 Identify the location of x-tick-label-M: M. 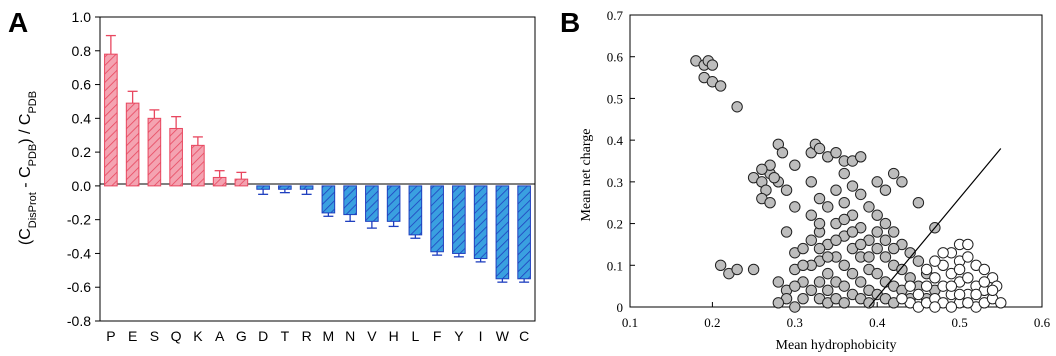
(329, 336).